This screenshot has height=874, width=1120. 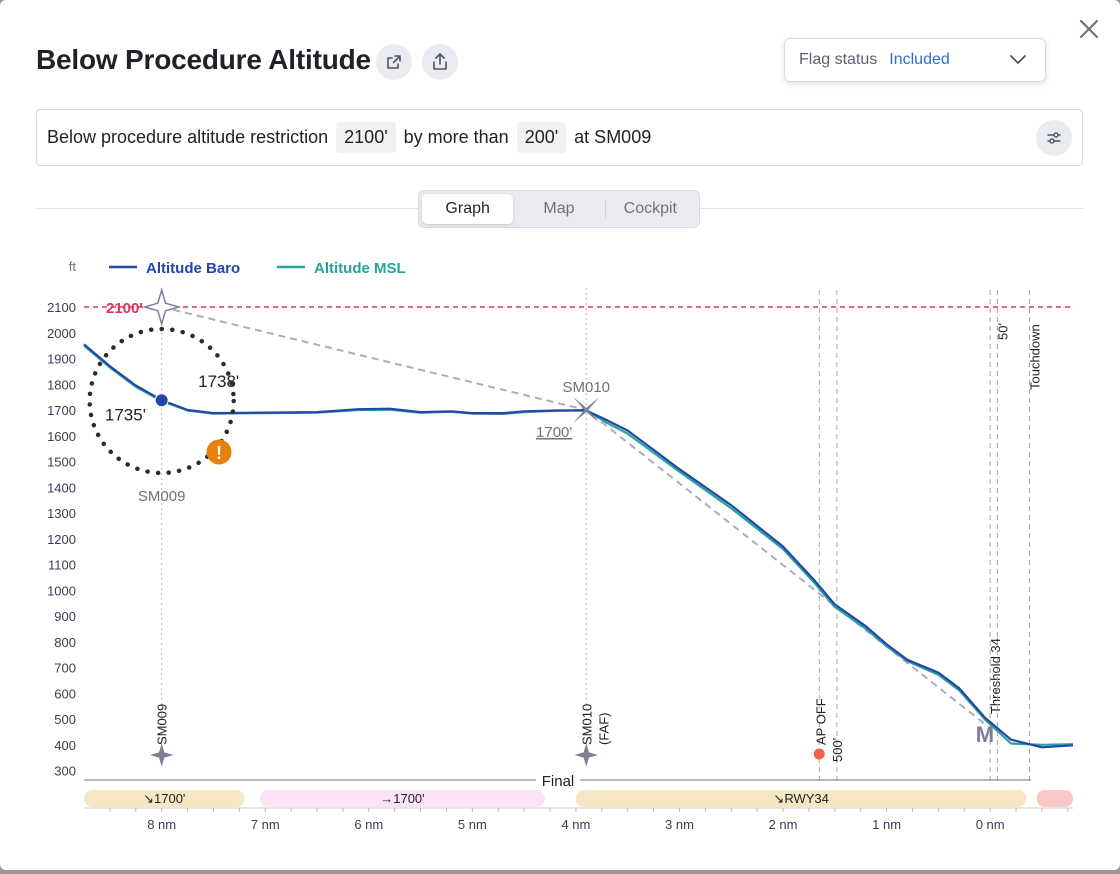 I want to click on tab-cockpit: Cockpit, so click(x=650, y=209).